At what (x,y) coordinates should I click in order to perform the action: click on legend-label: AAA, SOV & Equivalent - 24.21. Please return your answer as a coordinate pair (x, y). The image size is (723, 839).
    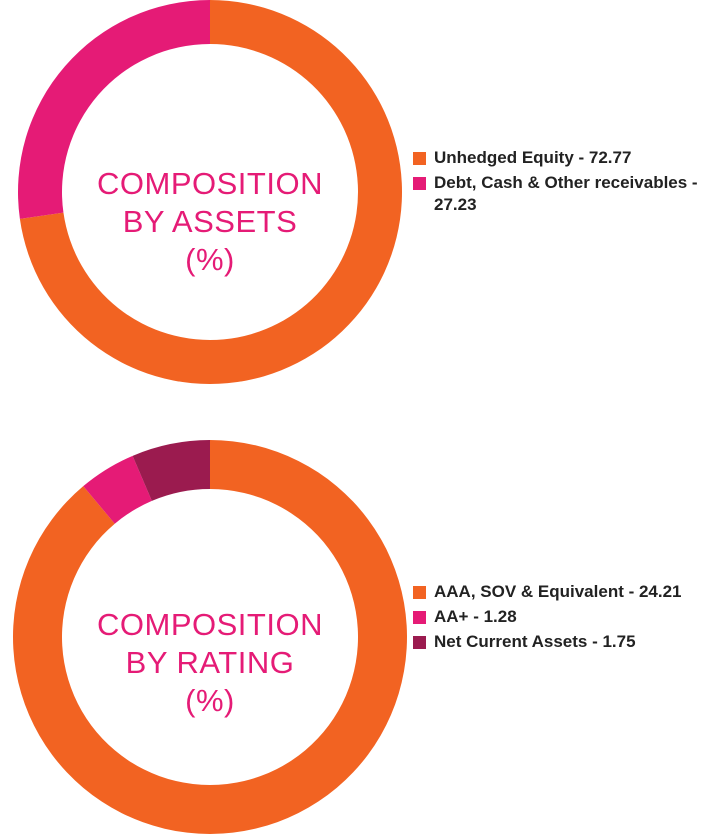
    Looking at the image, I should click on (558, 591).